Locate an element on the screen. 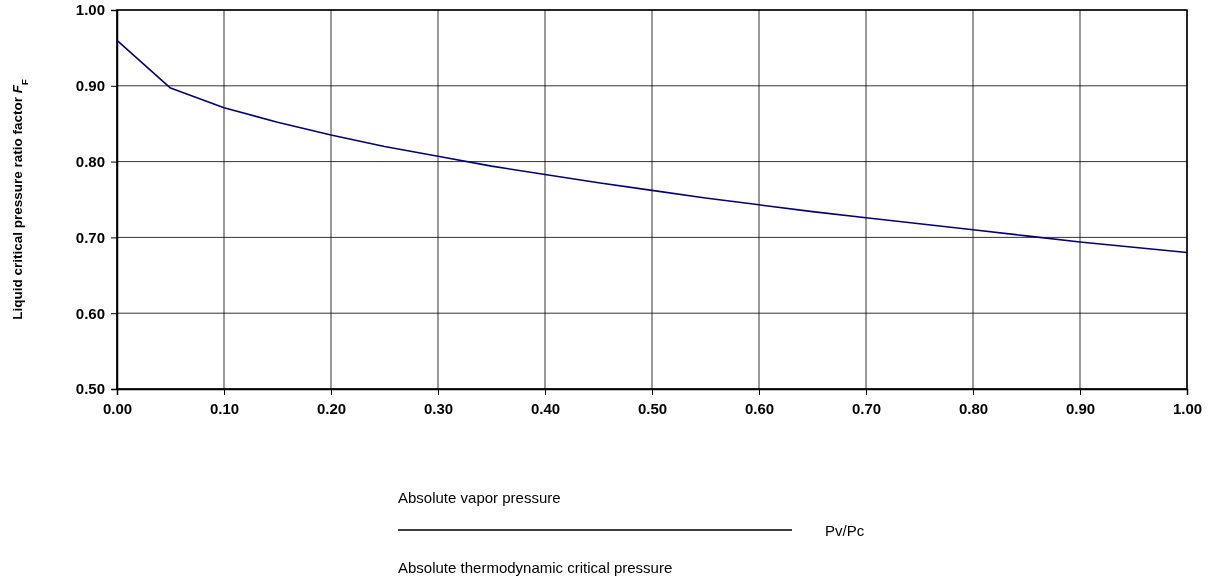  x-tick-label: 0.00 is located at coordinates (117, 408).